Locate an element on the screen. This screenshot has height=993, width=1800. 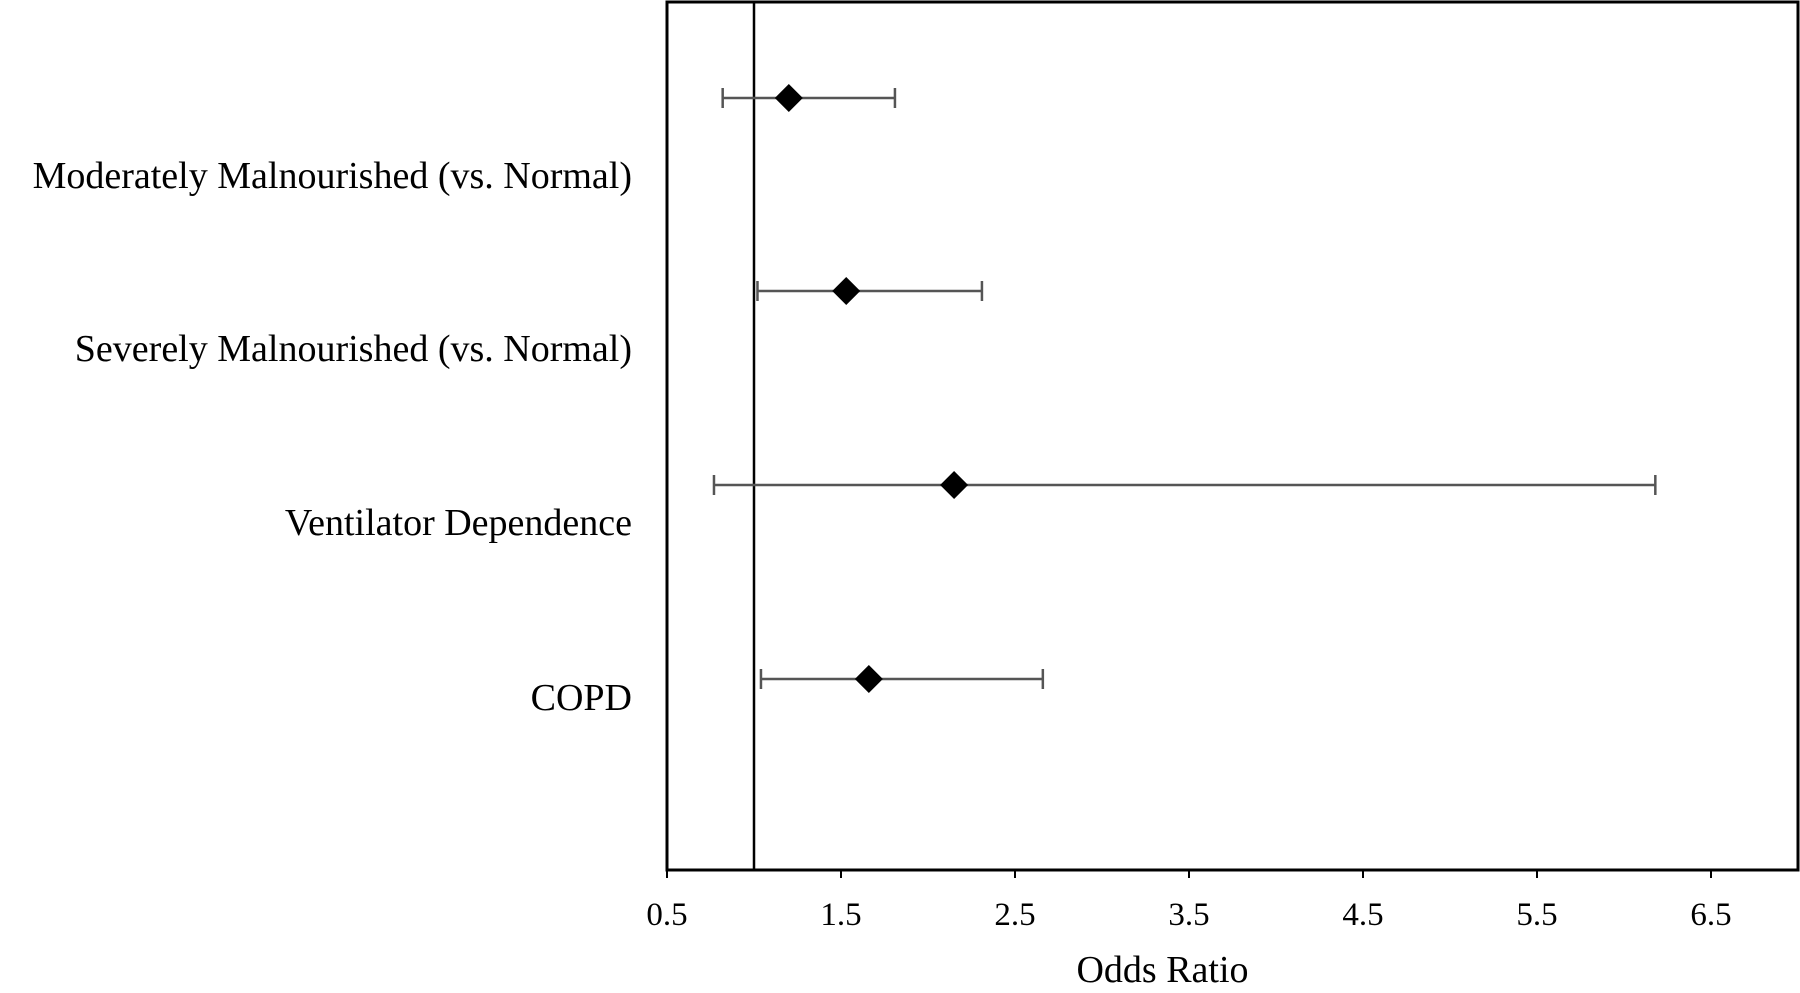
category-label: COPD is located at coordinates (581, 698).